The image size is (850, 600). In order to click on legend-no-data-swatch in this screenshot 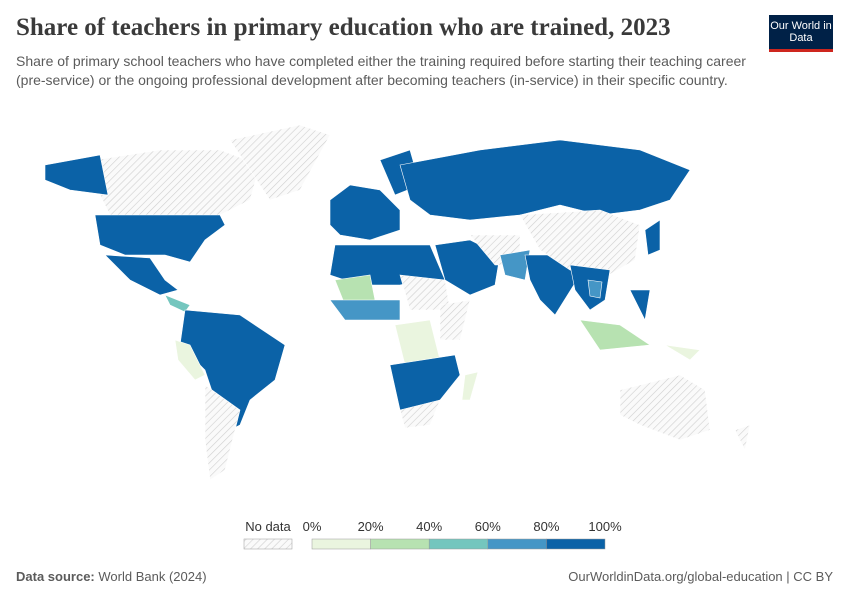, I will do `click(268, 544)`.